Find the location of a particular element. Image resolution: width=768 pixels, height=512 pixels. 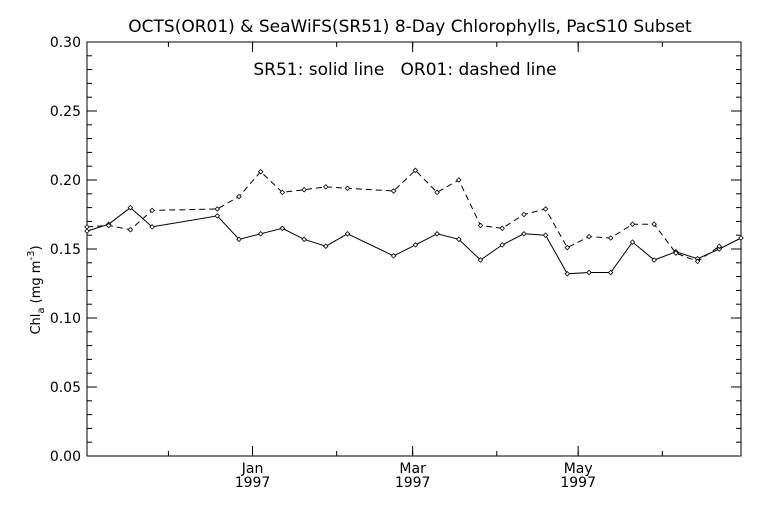

y-axis-label-close: ) is located at coordinates (36, 247).